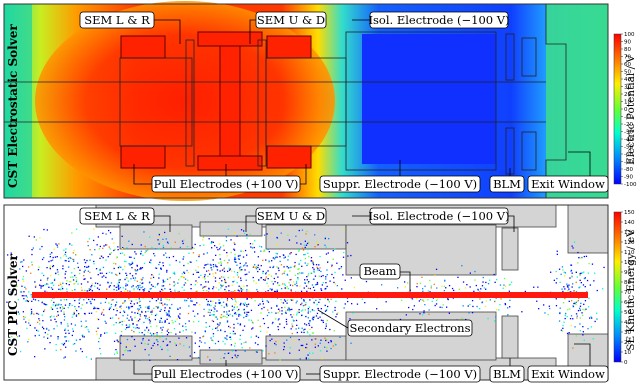 The height and width of the screenshot is (384, 641). Describe the element at coordinates (18, 101) in the screenshot. I see `left-fringe` at that location.